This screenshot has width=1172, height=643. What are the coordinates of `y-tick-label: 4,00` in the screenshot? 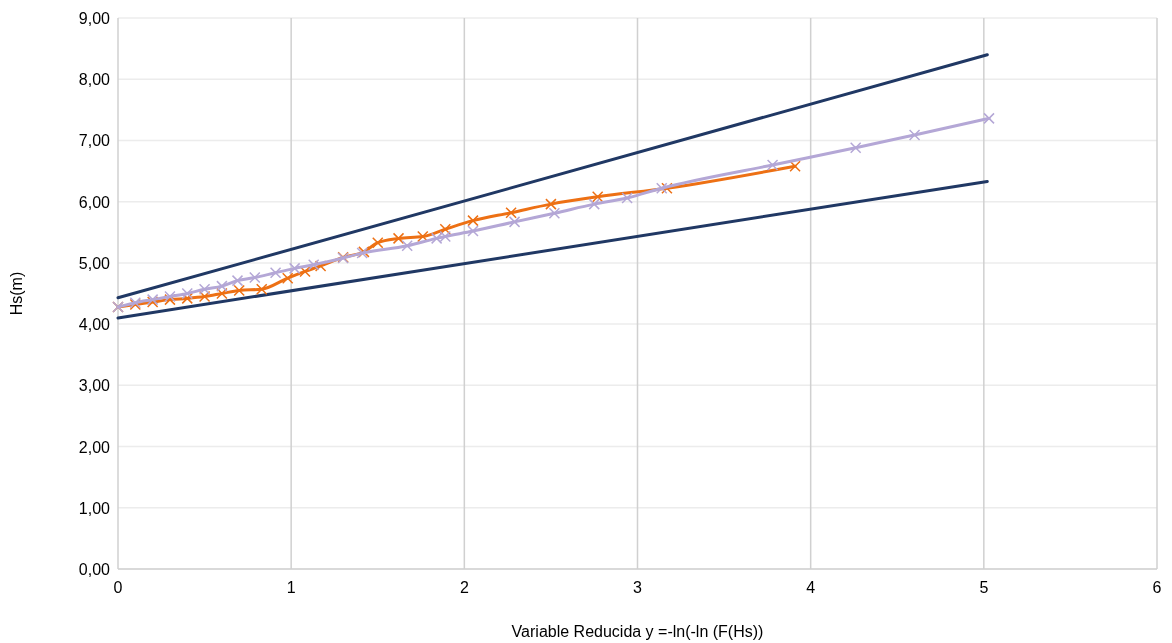 It's located at (94, 325).